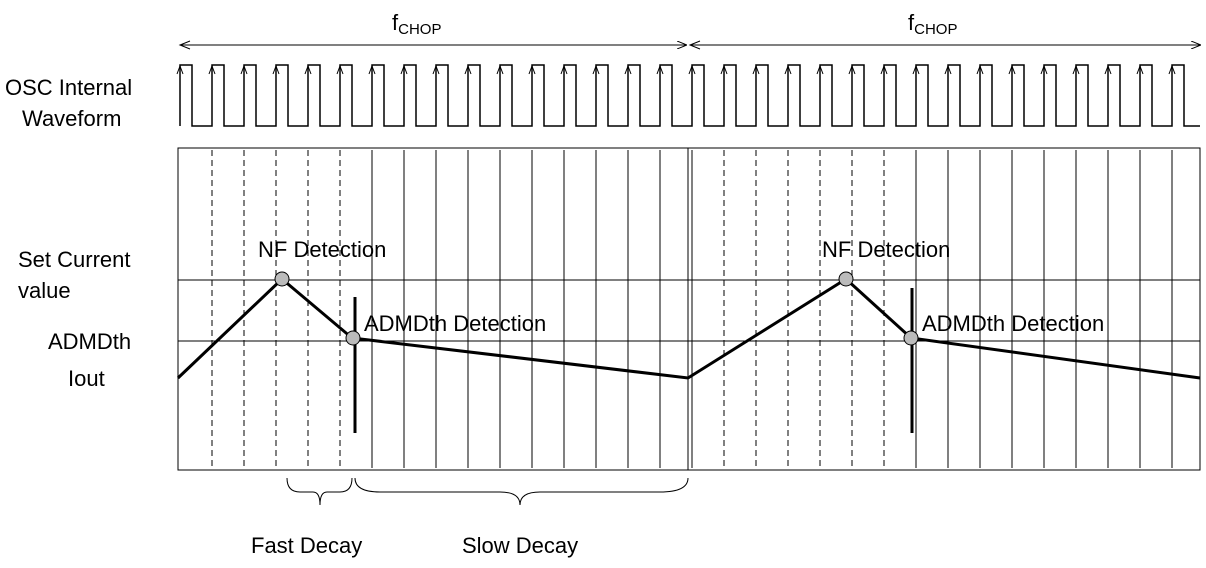  Describe the element at coordinates (89, 341) in the screenshot. I see `admdth-label: ADMDth` at that location.